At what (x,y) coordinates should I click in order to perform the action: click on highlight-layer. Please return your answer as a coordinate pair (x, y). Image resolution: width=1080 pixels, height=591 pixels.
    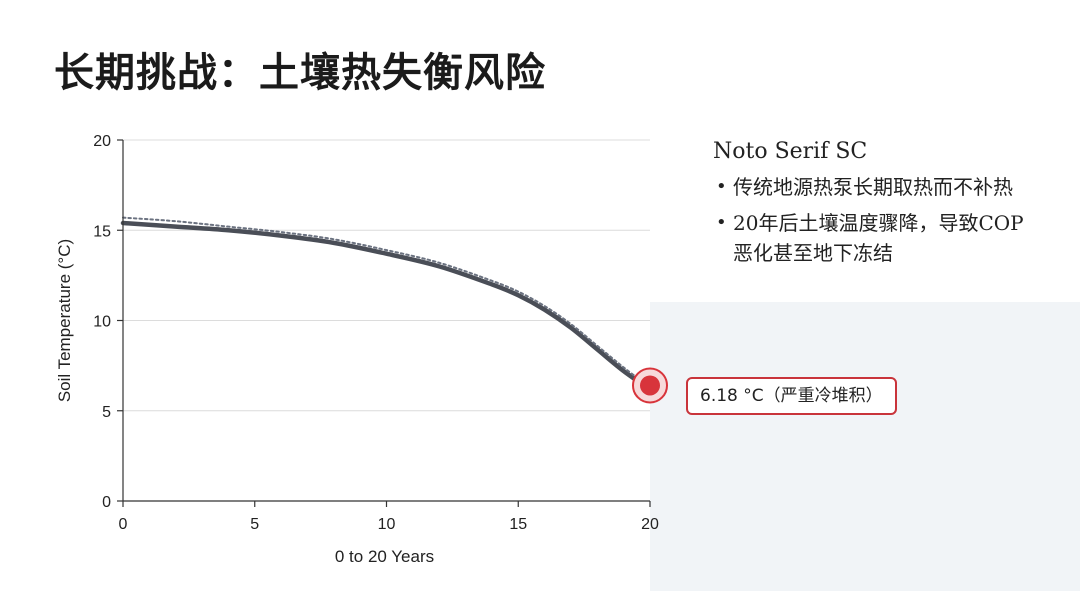
    Looking at the image, I should click on (650, 385).